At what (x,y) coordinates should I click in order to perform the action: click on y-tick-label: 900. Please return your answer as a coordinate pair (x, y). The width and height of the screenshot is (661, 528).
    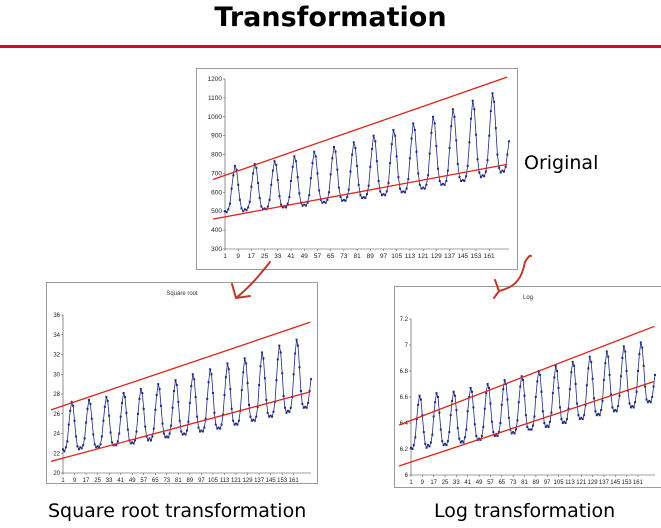
    Looking at the image, I should click on (216, 136).